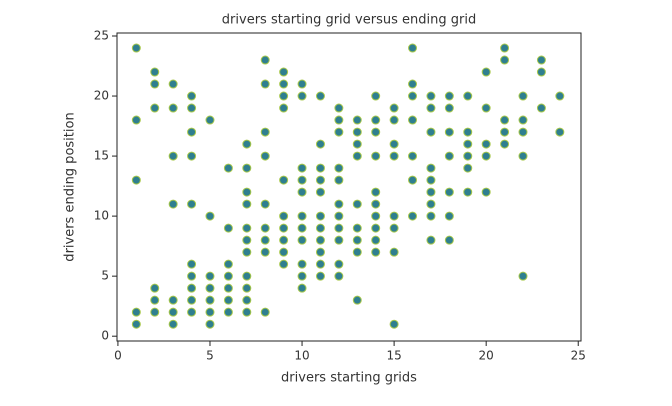  Describe the element at coordinates (105, 276) in the screenshot. I see `y-tick-label: 5` at that location.